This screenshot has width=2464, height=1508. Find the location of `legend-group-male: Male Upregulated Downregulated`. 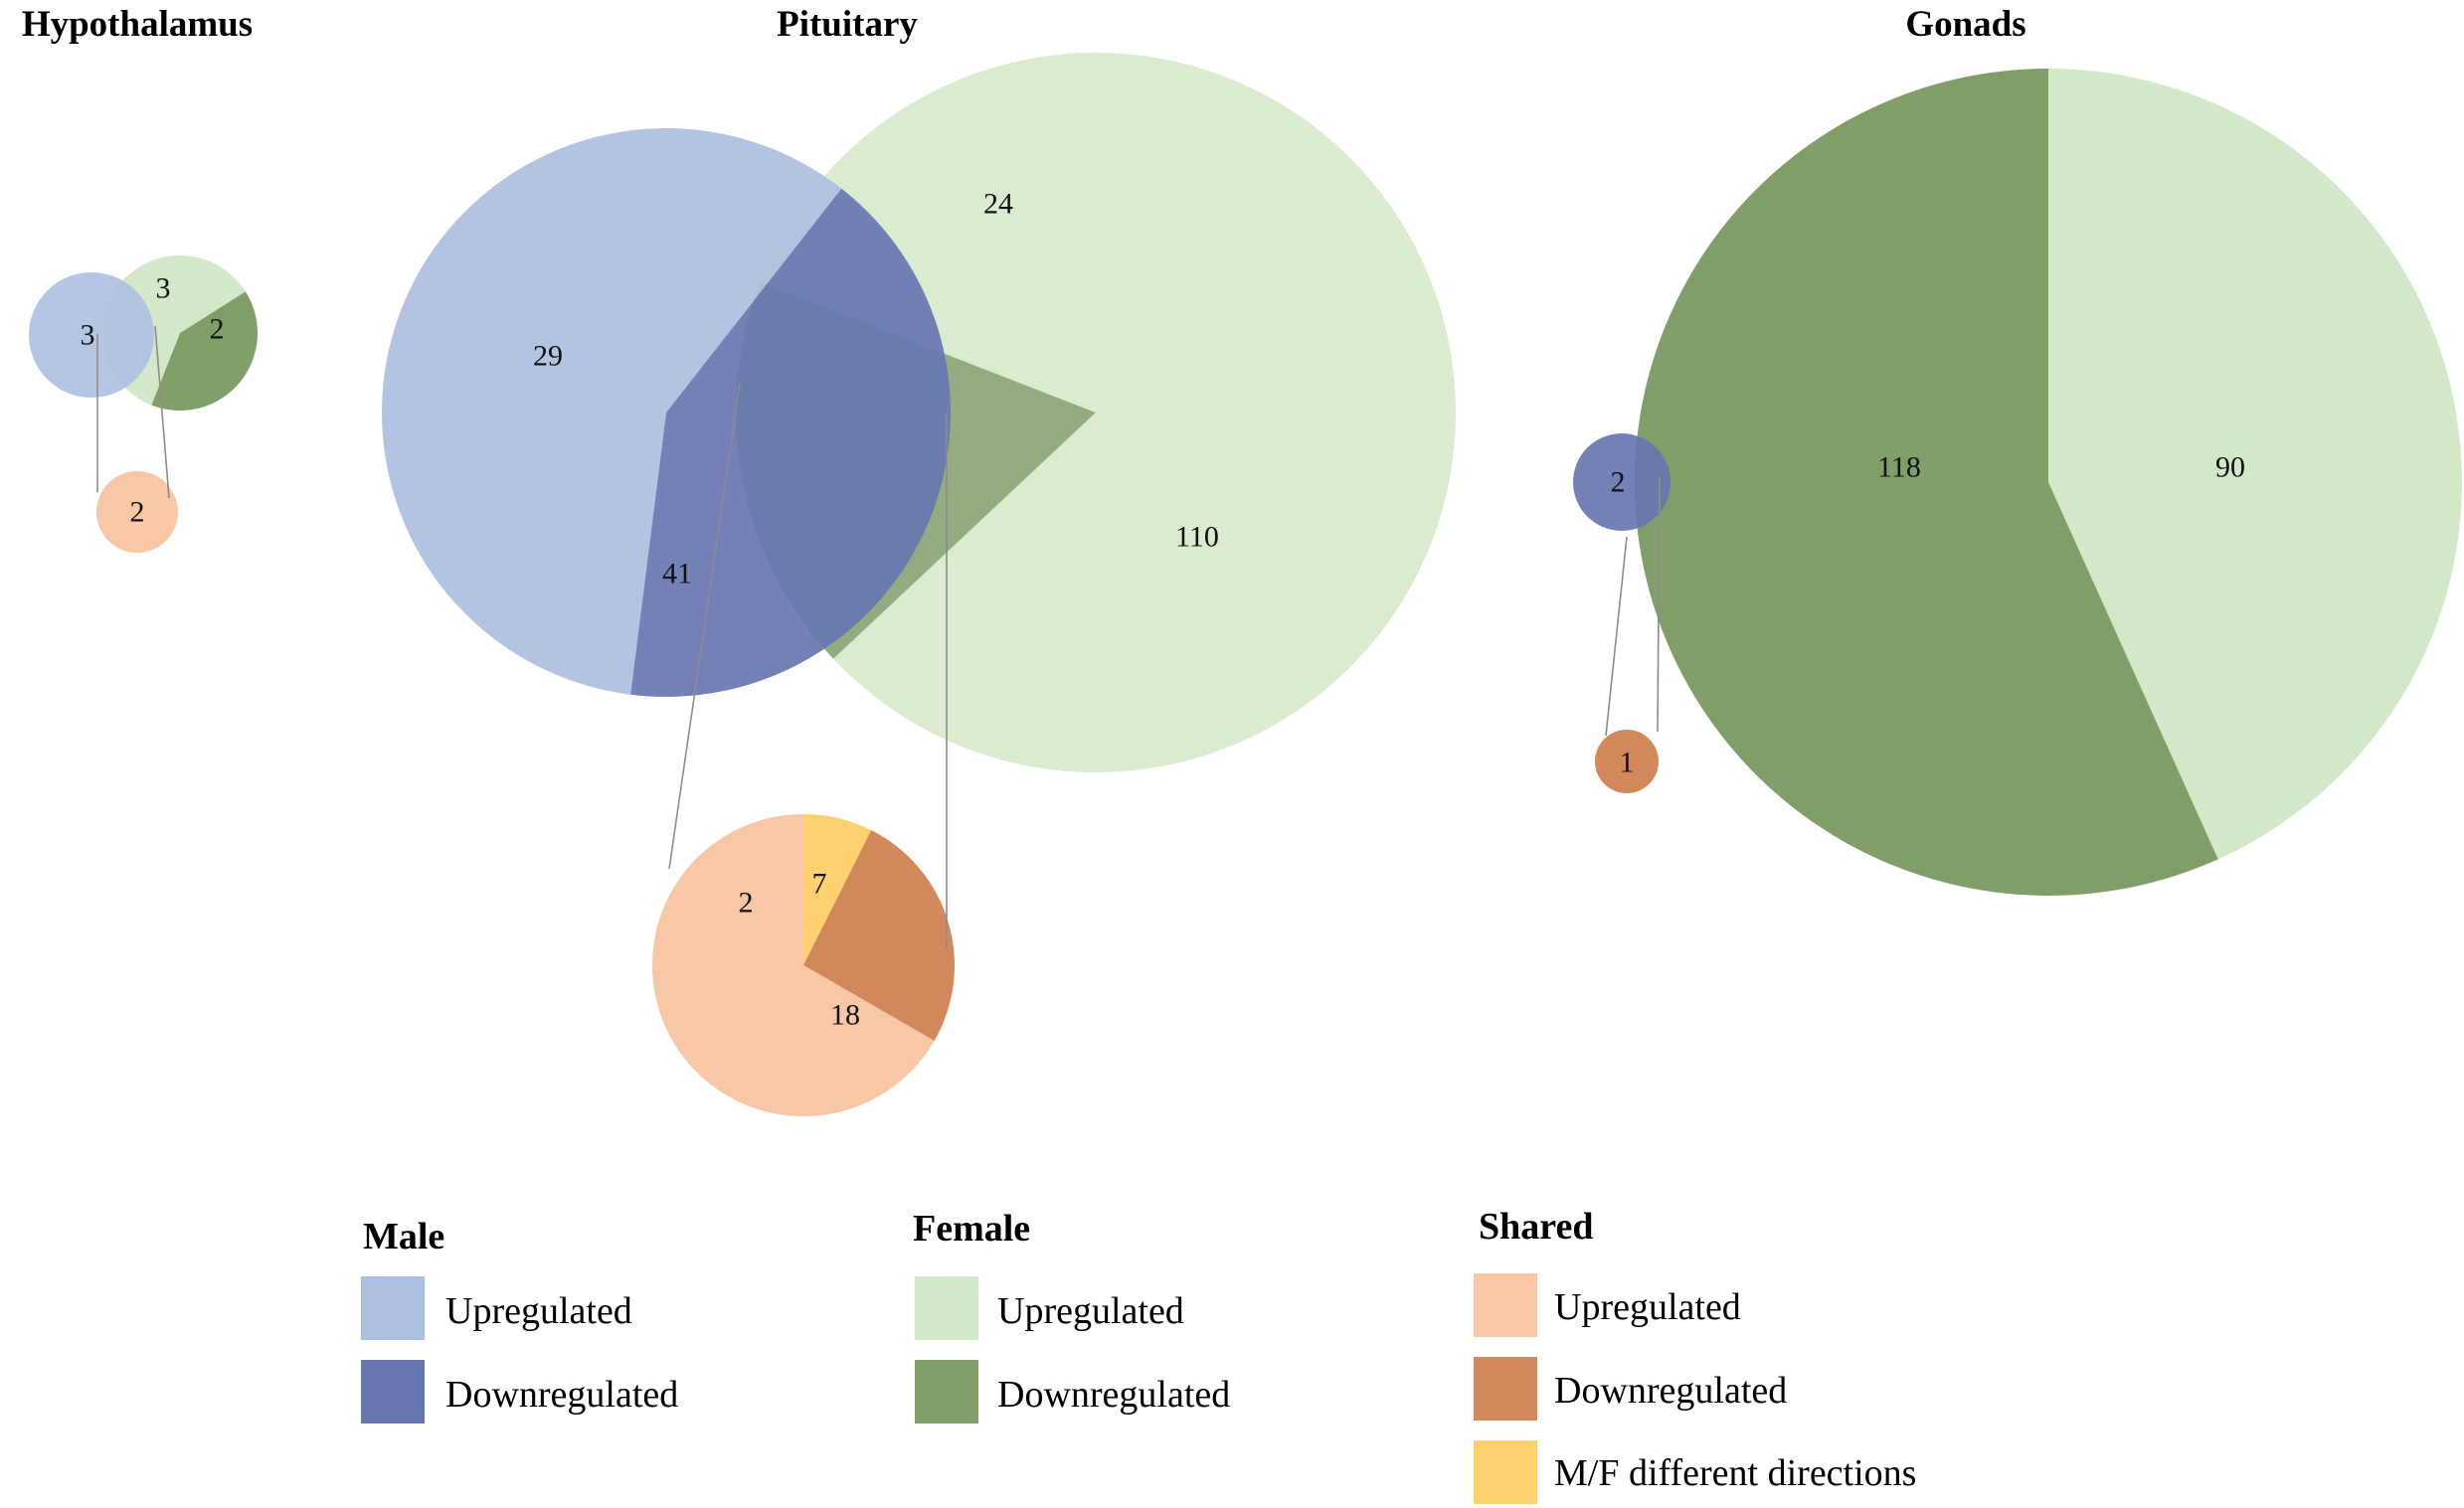

legend-group-male: Male Upregulated Downregulated is located at coordinates (519, 1320).